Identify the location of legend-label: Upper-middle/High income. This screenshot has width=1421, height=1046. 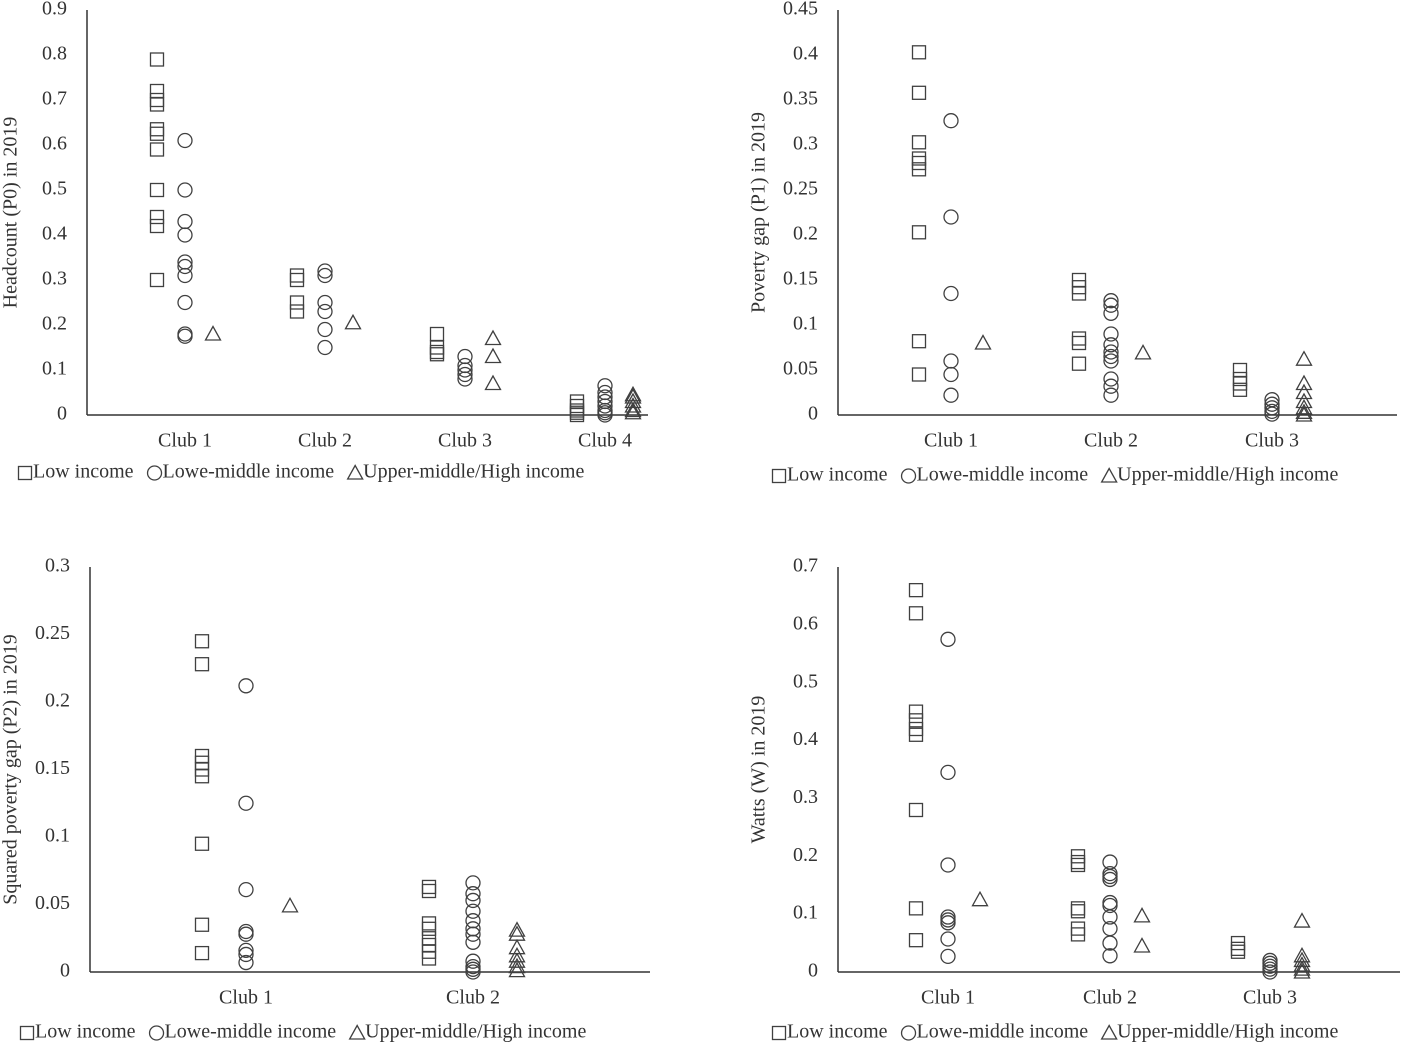
(1227, 1032).